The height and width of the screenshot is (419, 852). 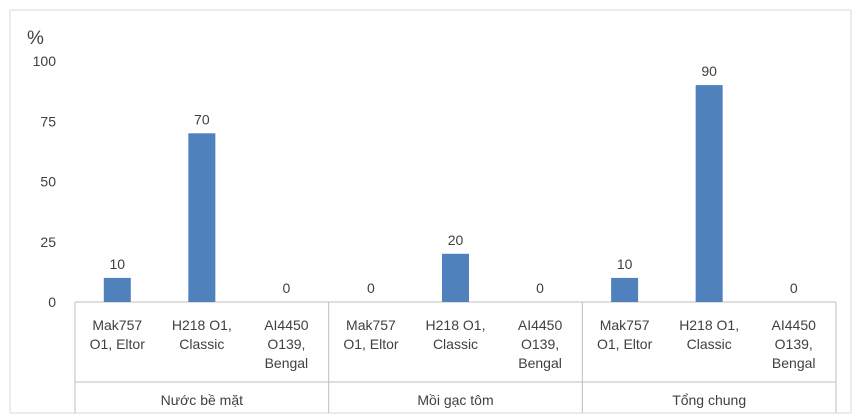 I want to click on y-tick-label: 100, so click(x=45, y=61).